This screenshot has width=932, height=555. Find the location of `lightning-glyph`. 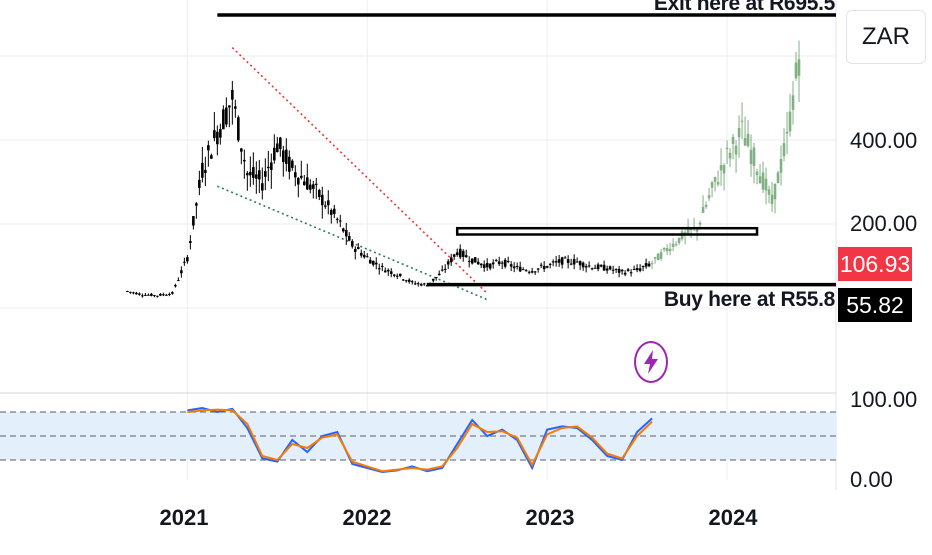

lightning-glyph is located at coordinates (651, 362).